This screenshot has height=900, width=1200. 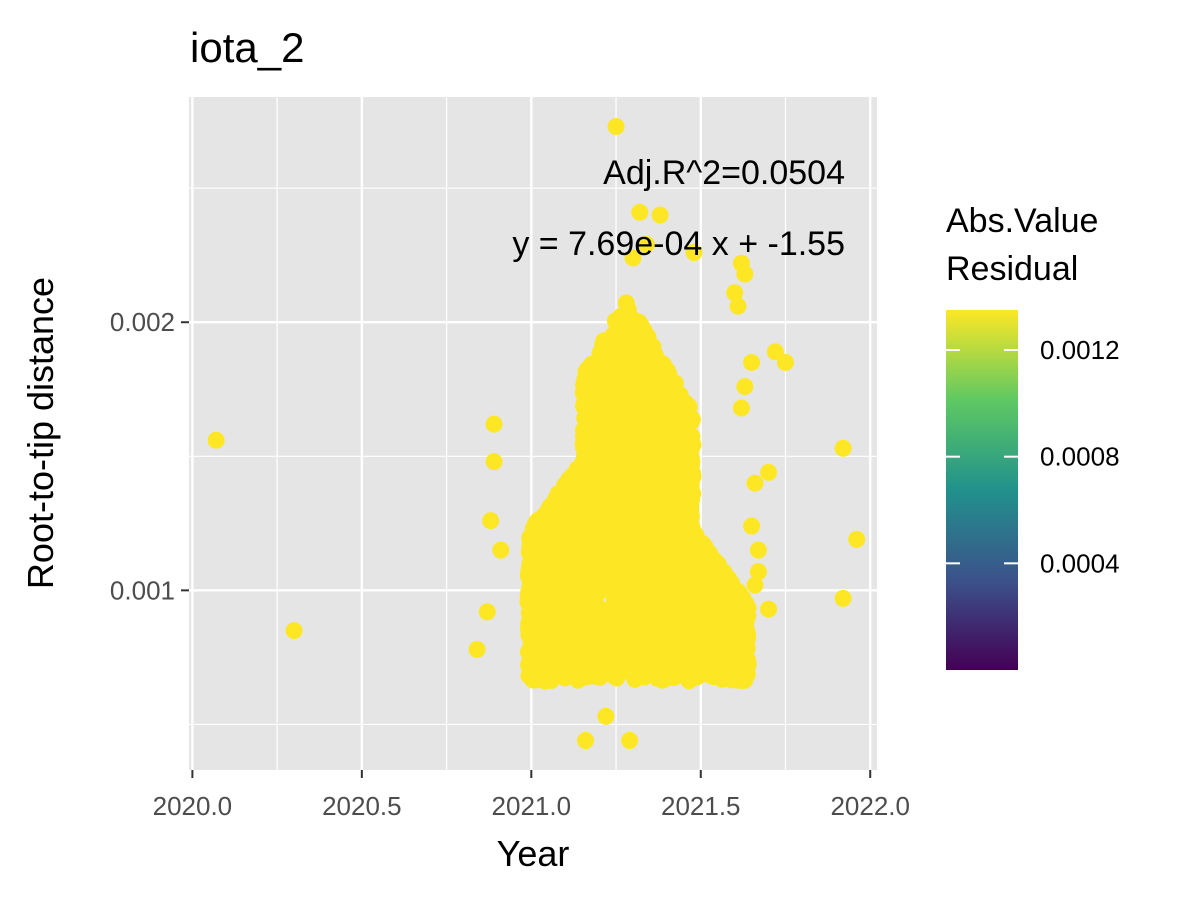 What do you see at coordinates (247, 47) in the screenshot?
I see `chart-title: iota_2` at bounding box center [247, 47].